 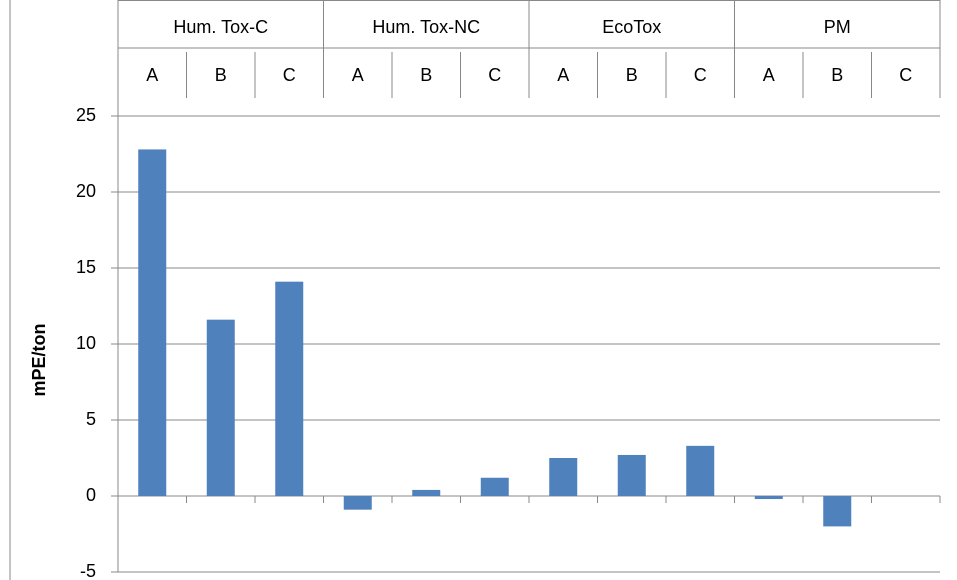 I want to click on group-label: PM, so click(x=837, y=27).